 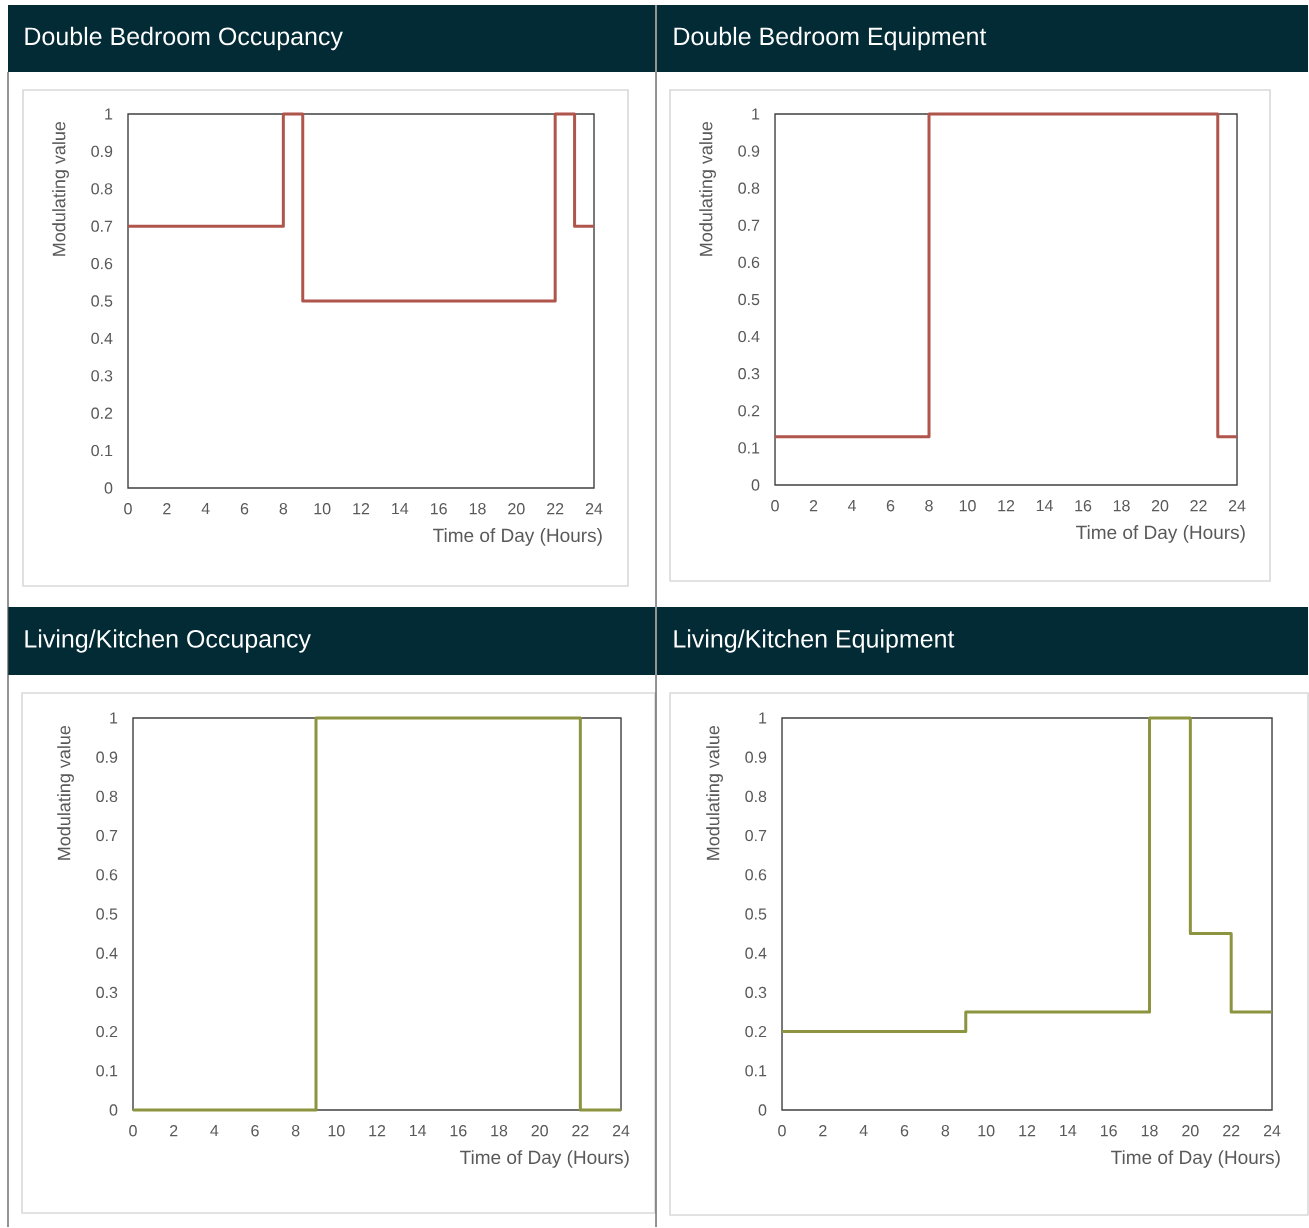 I want to click on chart-title: Double Bedroom Occupancy, so click(x=184, y=39).